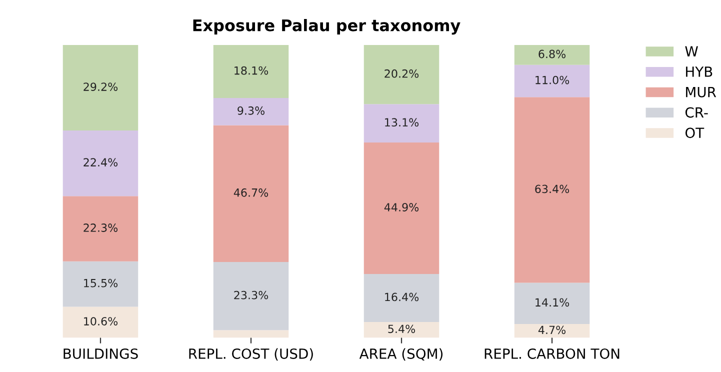 This screenshot has width=721, height=372. Describe the element at coordinates (699, 71) in the screenshot. I see `legend-label: HYB` at that location.